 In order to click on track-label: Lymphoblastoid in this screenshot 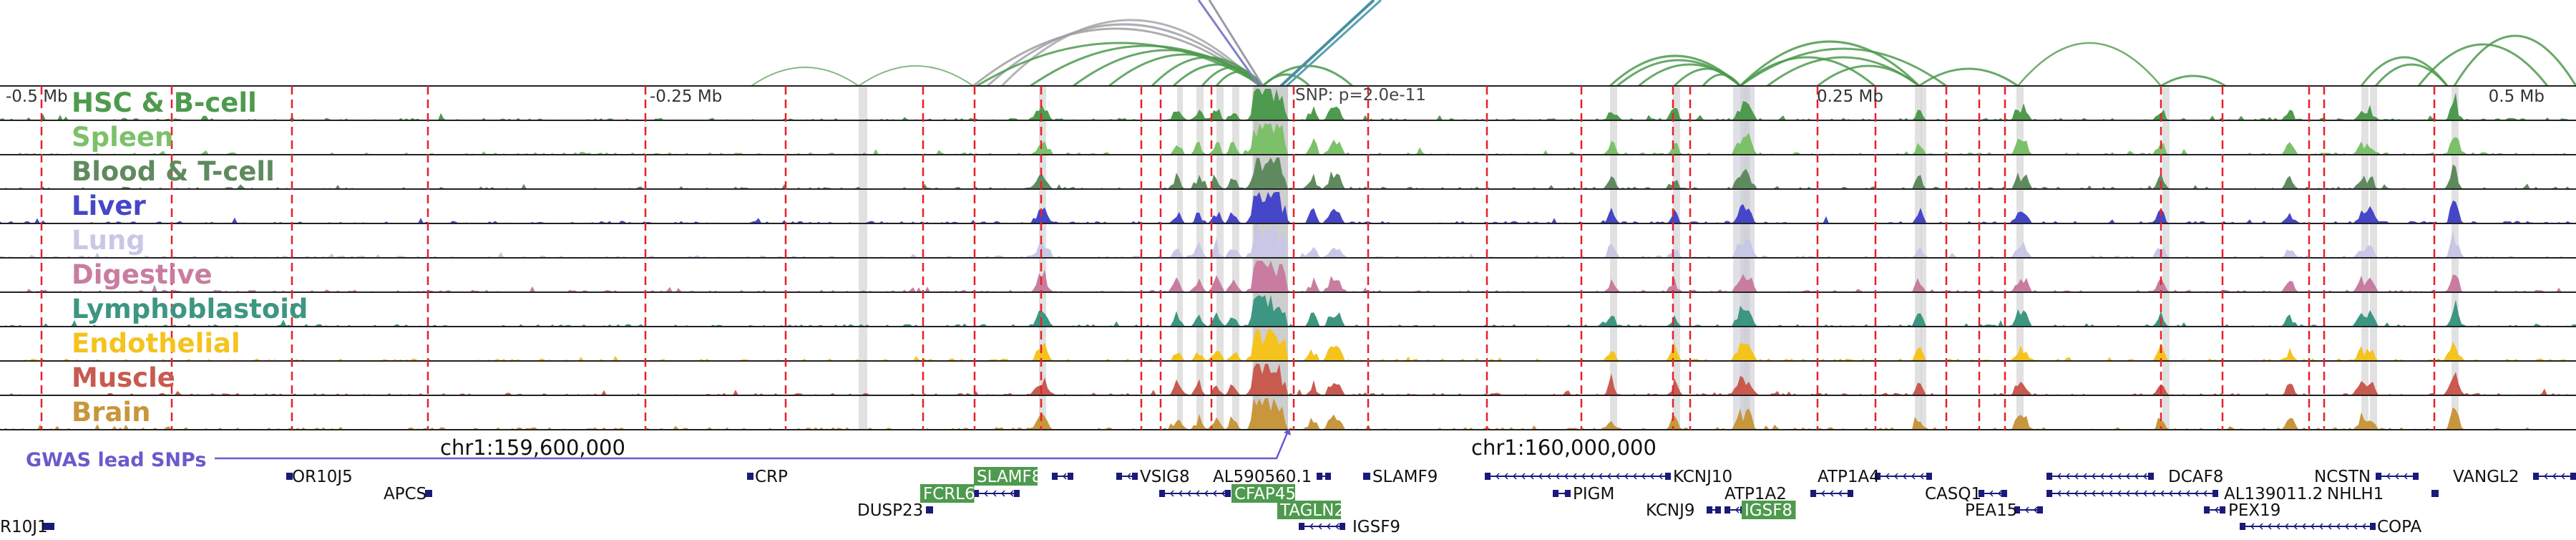, I will do `click(190, 309)`.